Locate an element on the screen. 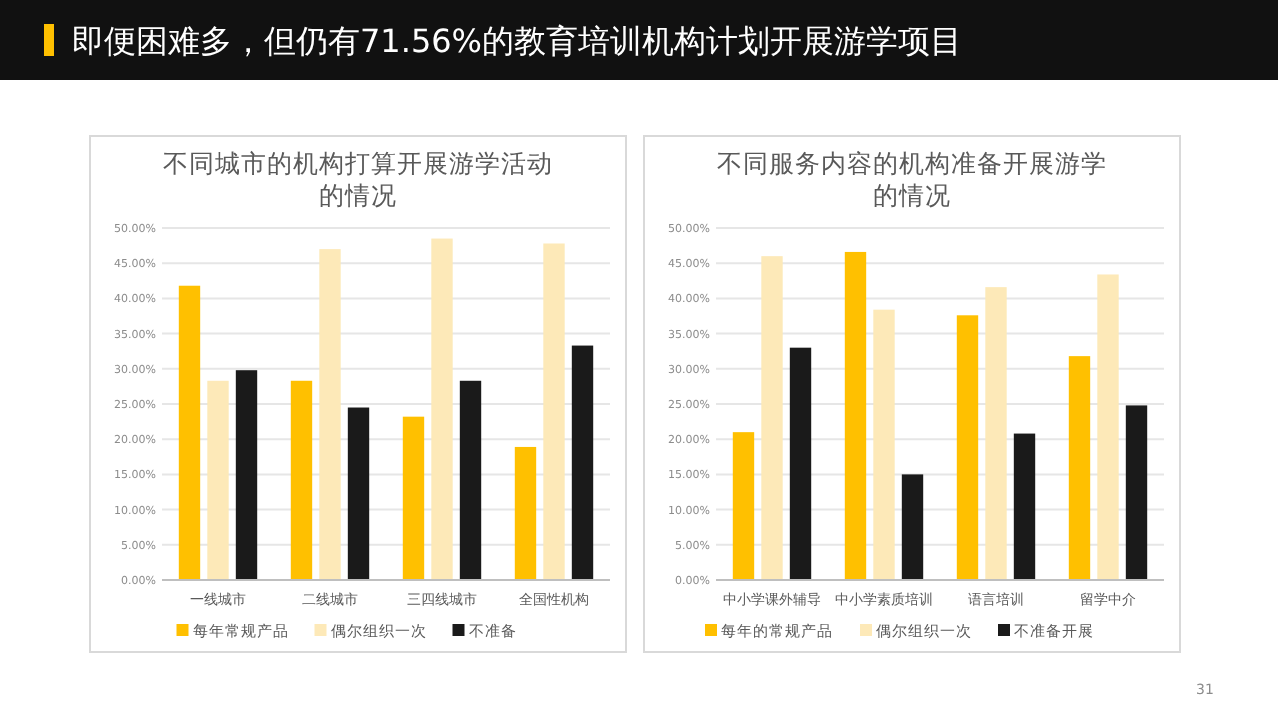 The width and height of the screenshot is (1278, 716). chart-title: 不同城市的机构打算开展游学活动的情况 is located at coordinates (358, 179).